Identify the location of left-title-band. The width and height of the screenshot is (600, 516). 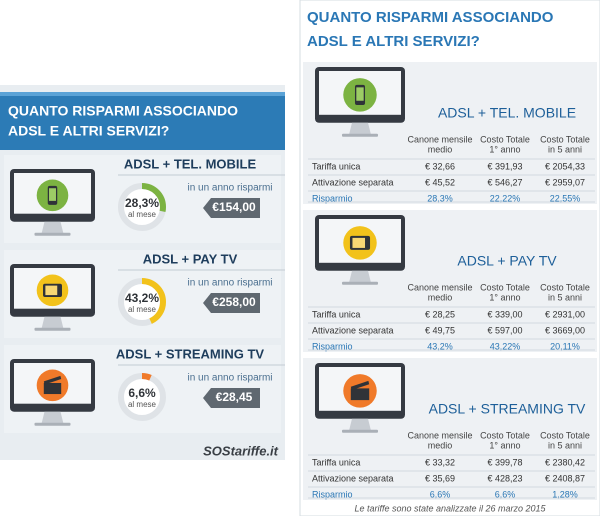
(142, 121).